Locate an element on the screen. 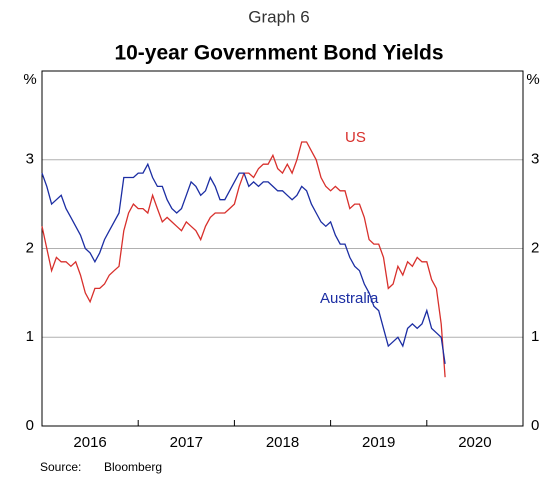 The height and width of the screenshot is (491, 559). y2-tick-label: 0 is located at coordinates (535, 425).